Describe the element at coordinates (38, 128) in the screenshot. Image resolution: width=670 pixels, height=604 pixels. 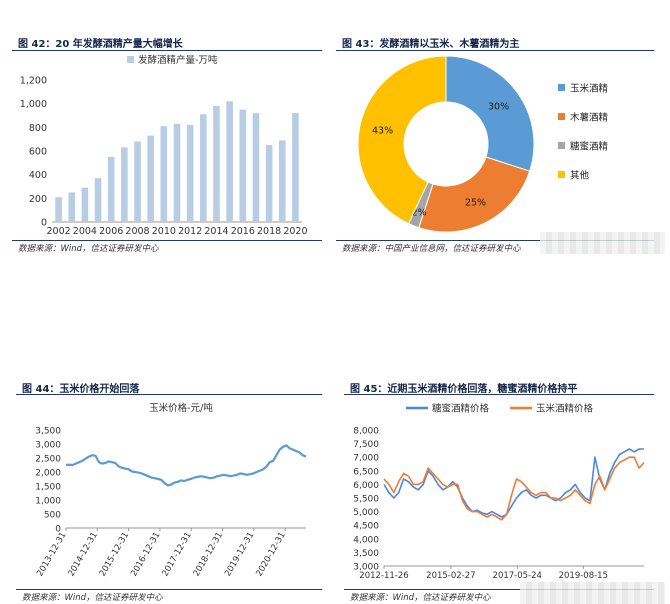
I see `y-tick-label: 800` at that location.